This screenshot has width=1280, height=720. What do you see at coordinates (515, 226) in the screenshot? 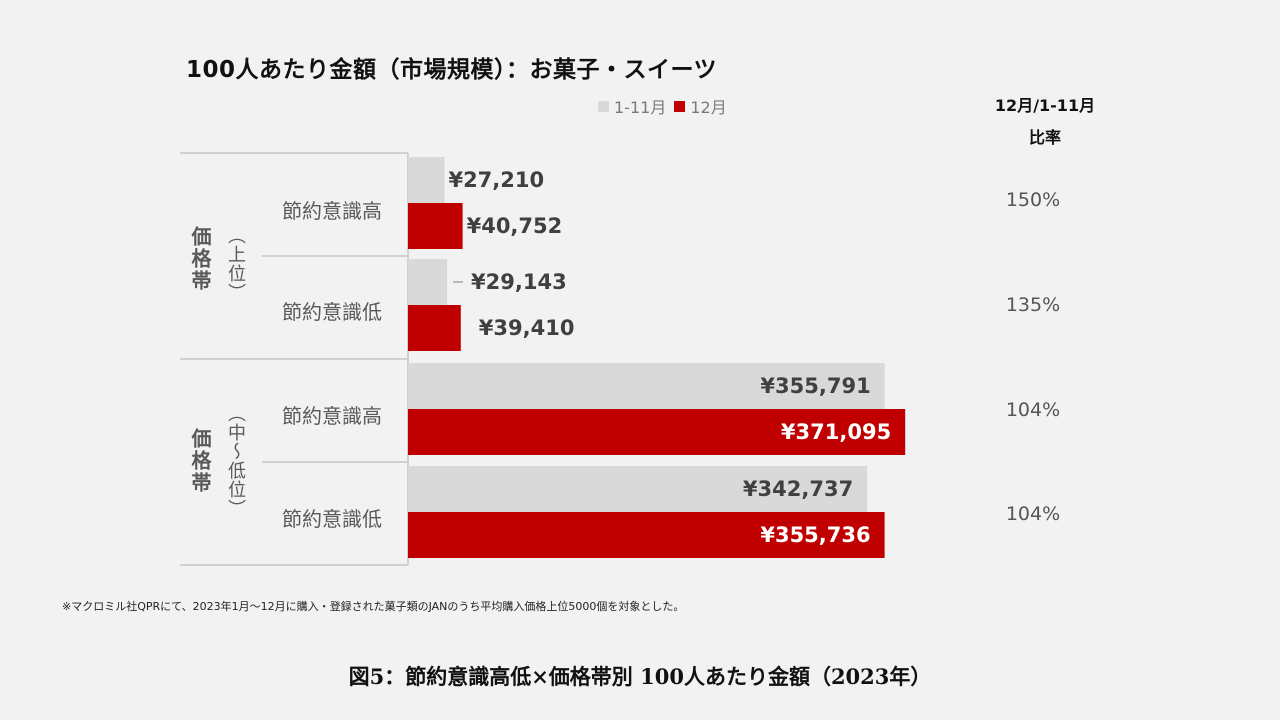
I see `data-label: ¥40,752` at bounding box center [515, 226].